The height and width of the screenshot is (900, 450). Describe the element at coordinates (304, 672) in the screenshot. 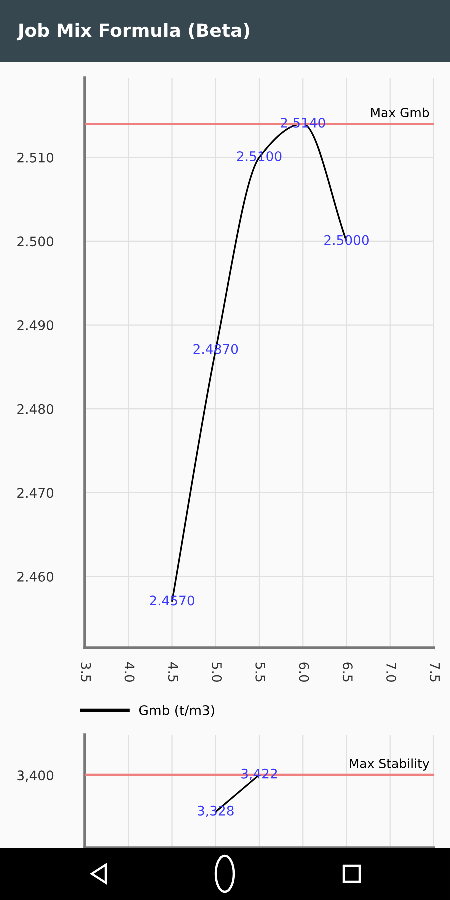

I see `x-tick-label: 6.0` at that location.